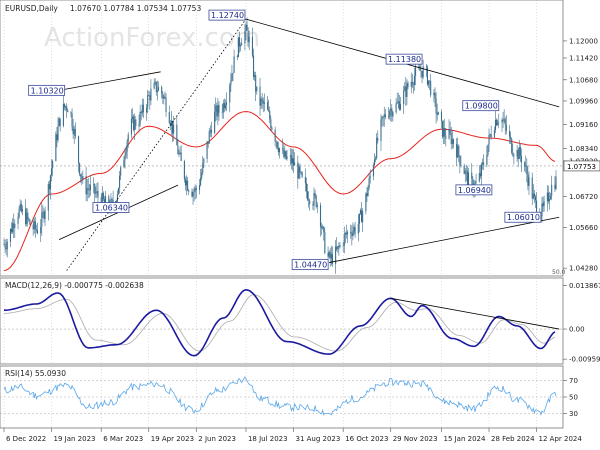 The width and height of the screenshot is (600, 450). Describe the element at coordinates (583, 58) in the screenshot. I see `price-axis-label: 1.11420` at that location.